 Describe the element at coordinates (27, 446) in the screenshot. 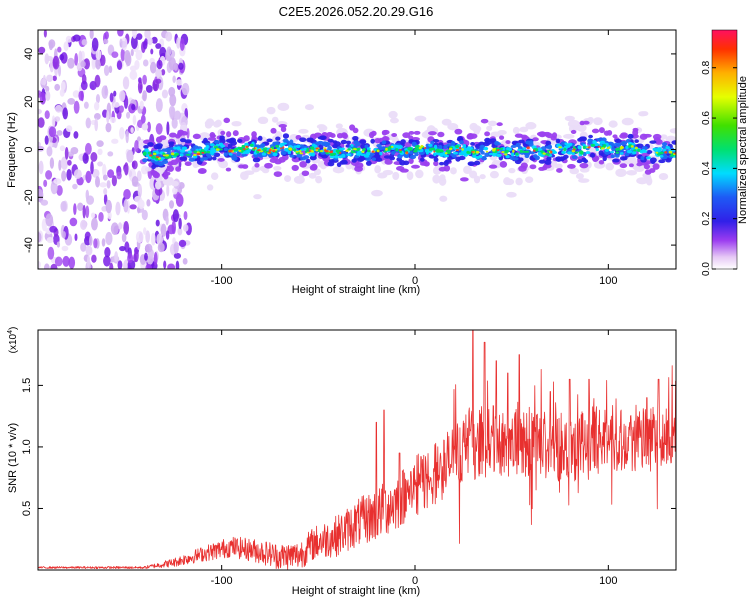

I see `y-tick-label: 1.0` at that location.